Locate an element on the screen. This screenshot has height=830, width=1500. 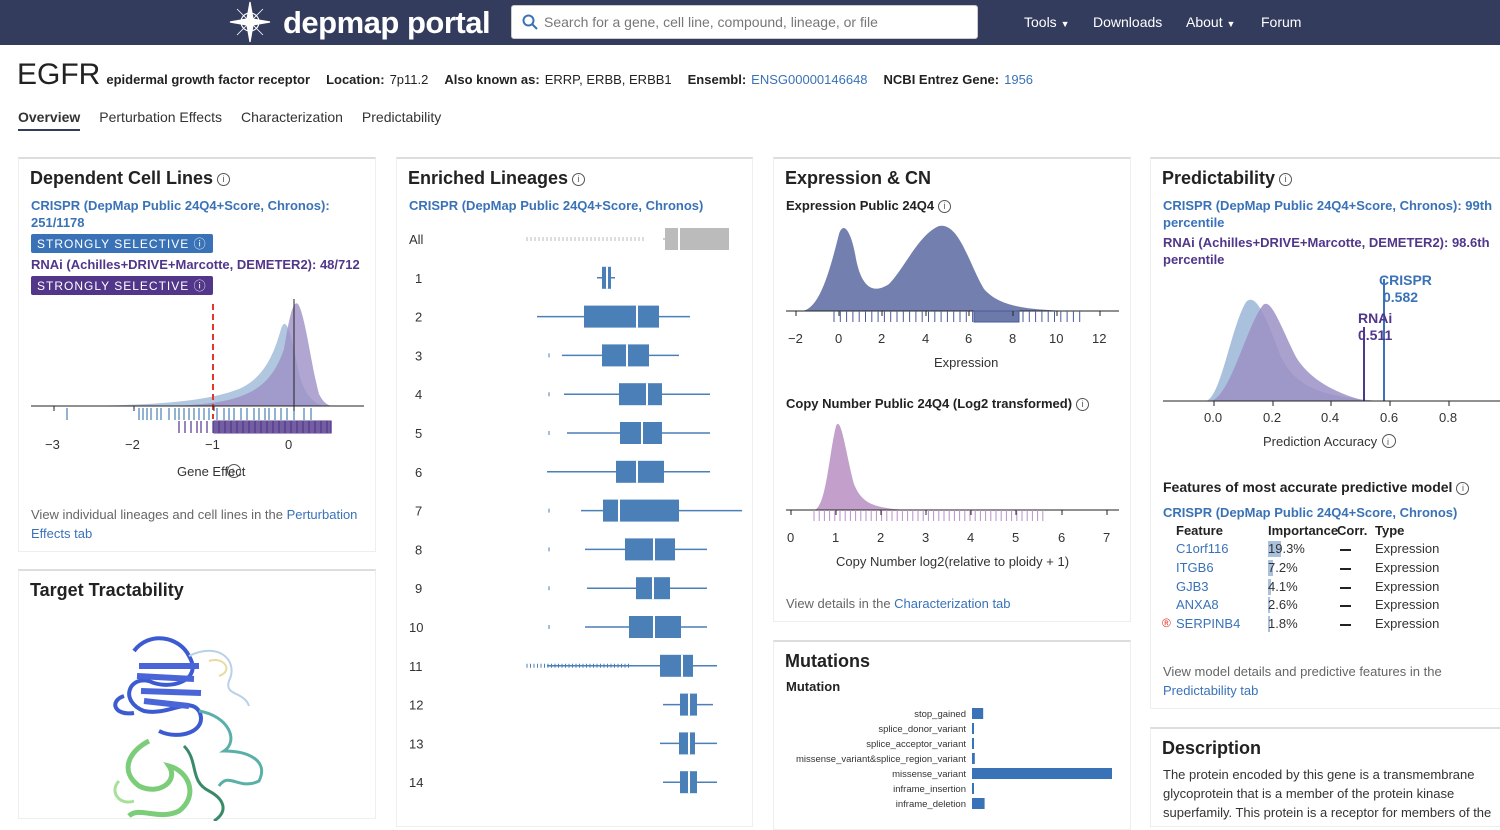
mutation-category-label: missense_variant is located at coordinates (929, 774).